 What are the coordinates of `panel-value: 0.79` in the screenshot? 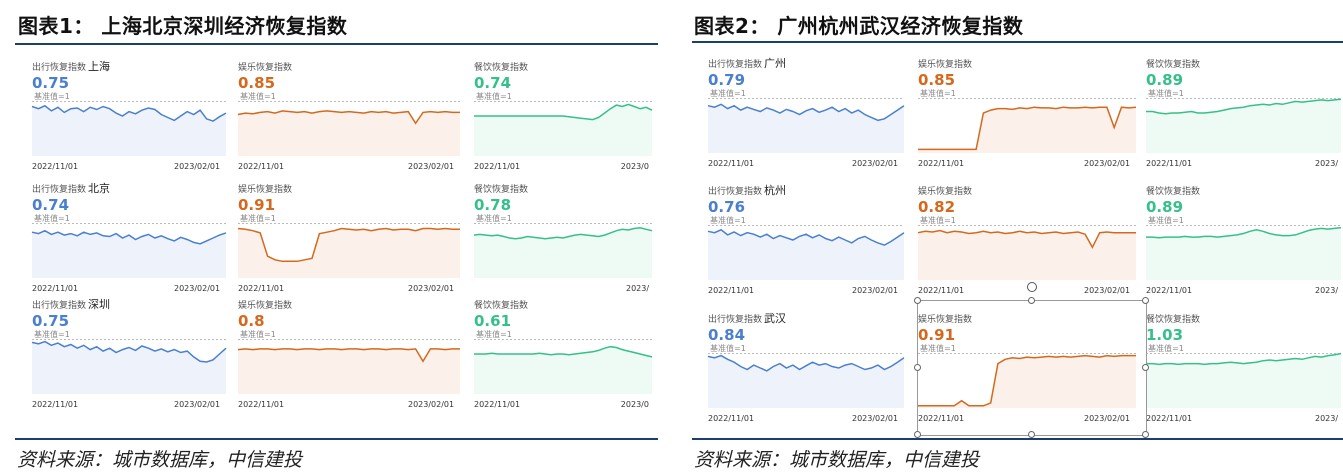 It's located at (727, 80).